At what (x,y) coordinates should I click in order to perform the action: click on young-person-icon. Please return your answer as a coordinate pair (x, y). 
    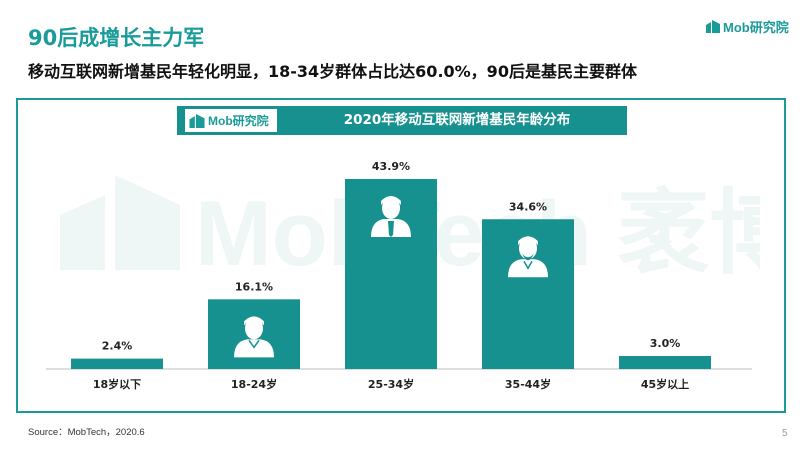
    Looking at the image, I should click on (254, 337).